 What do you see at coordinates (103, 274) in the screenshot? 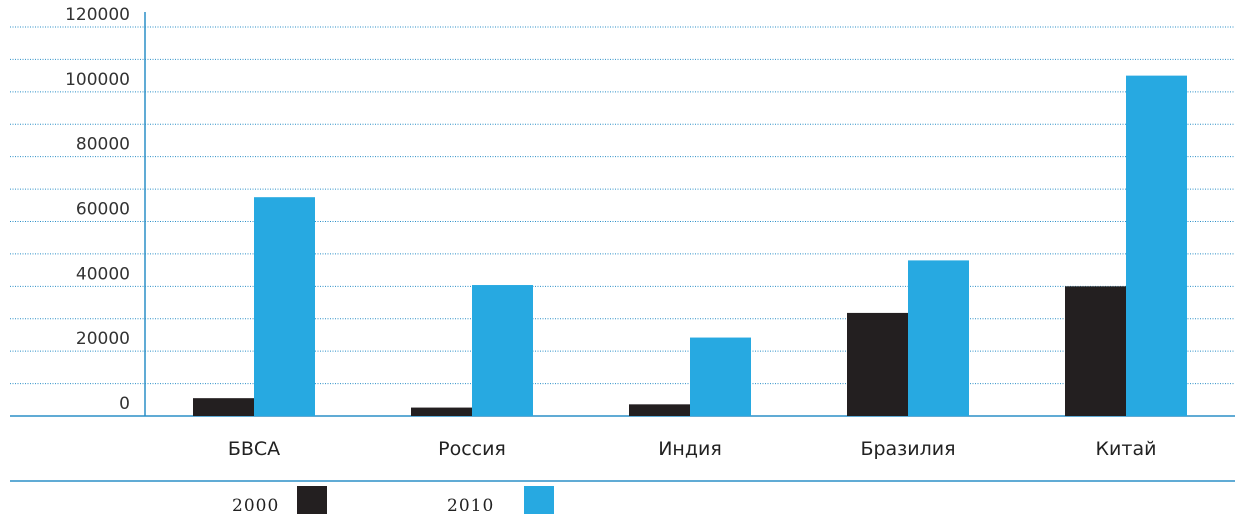
I see `y-tick-label: 40000` at bounding box center [103, 274].